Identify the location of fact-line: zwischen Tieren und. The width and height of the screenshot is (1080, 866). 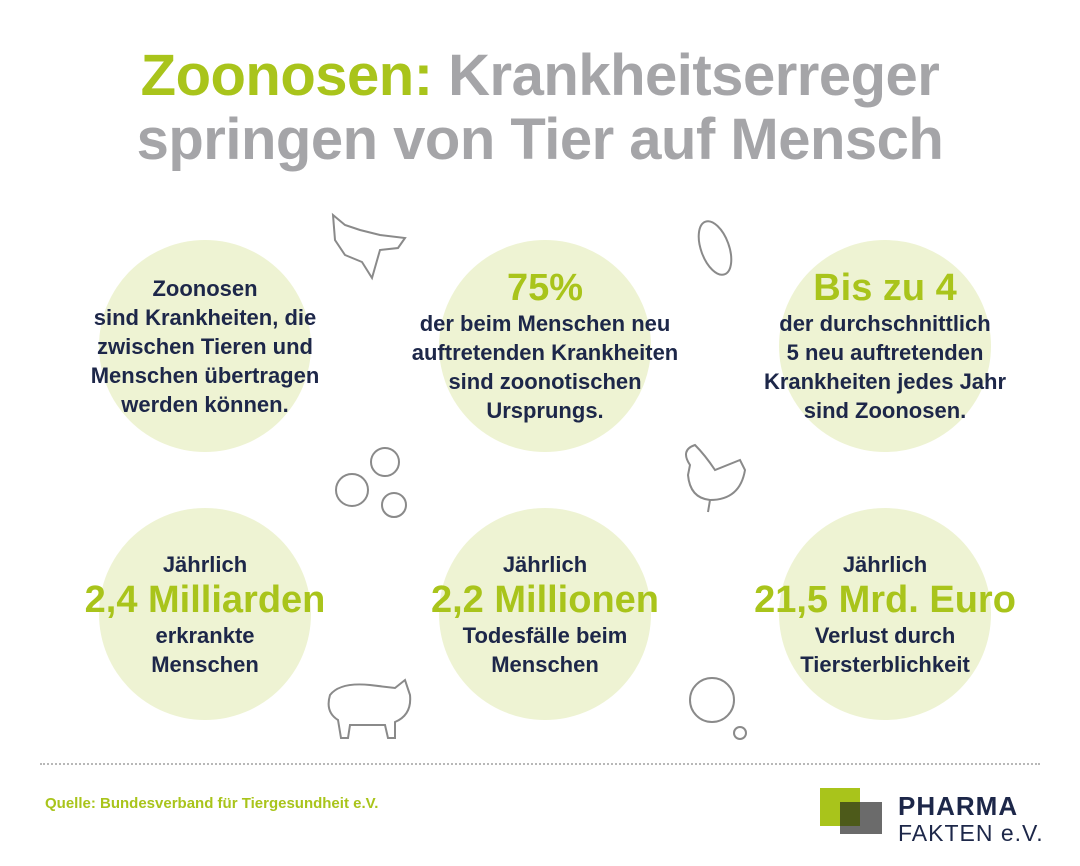
(205, 346).